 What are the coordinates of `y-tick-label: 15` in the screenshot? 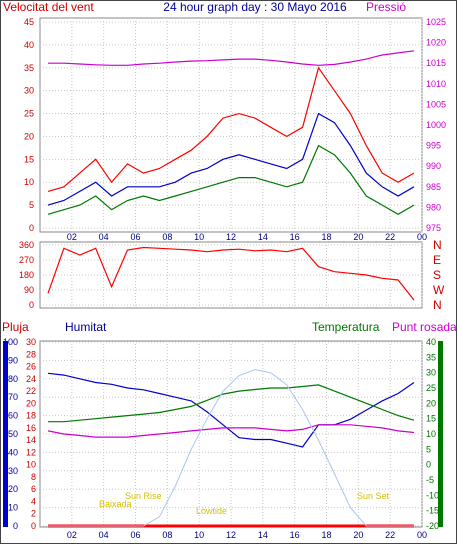 It's located at (431, 419).